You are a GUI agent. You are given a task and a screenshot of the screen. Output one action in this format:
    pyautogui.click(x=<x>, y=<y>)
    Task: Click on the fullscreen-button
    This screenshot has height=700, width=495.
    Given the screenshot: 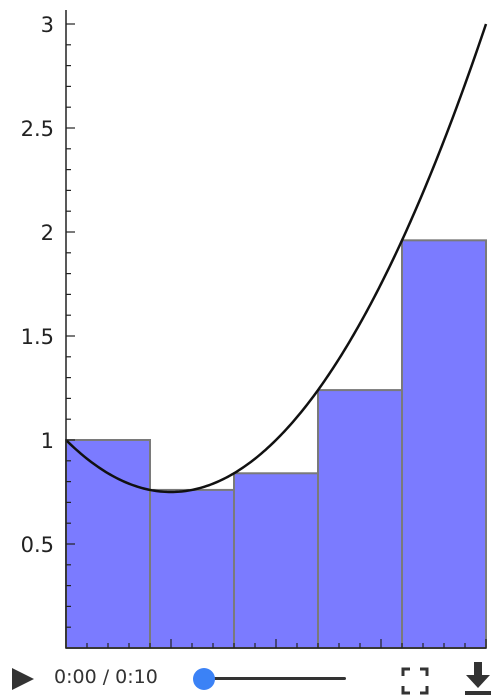 What is the action you would take?
    pyautogui.click(x=415, y=681)
    